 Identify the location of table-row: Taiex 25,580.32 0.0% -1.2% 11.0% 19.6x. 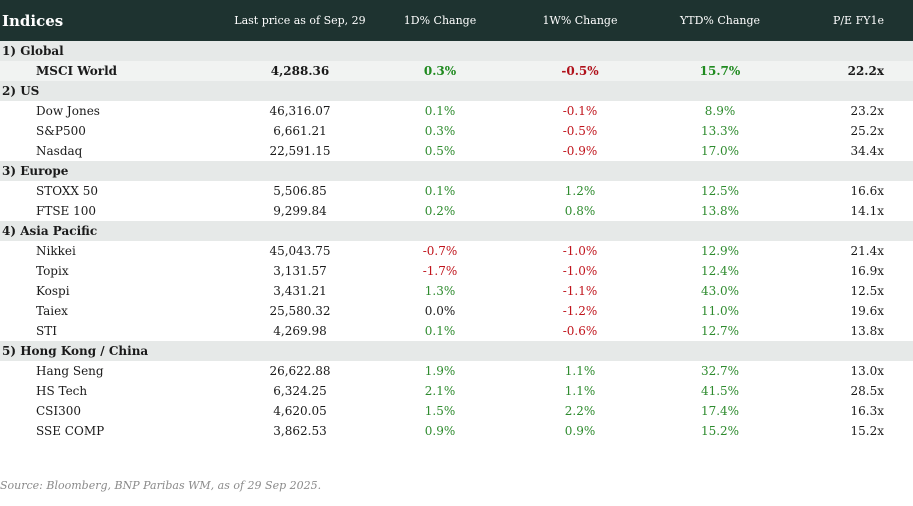
(456, 311).